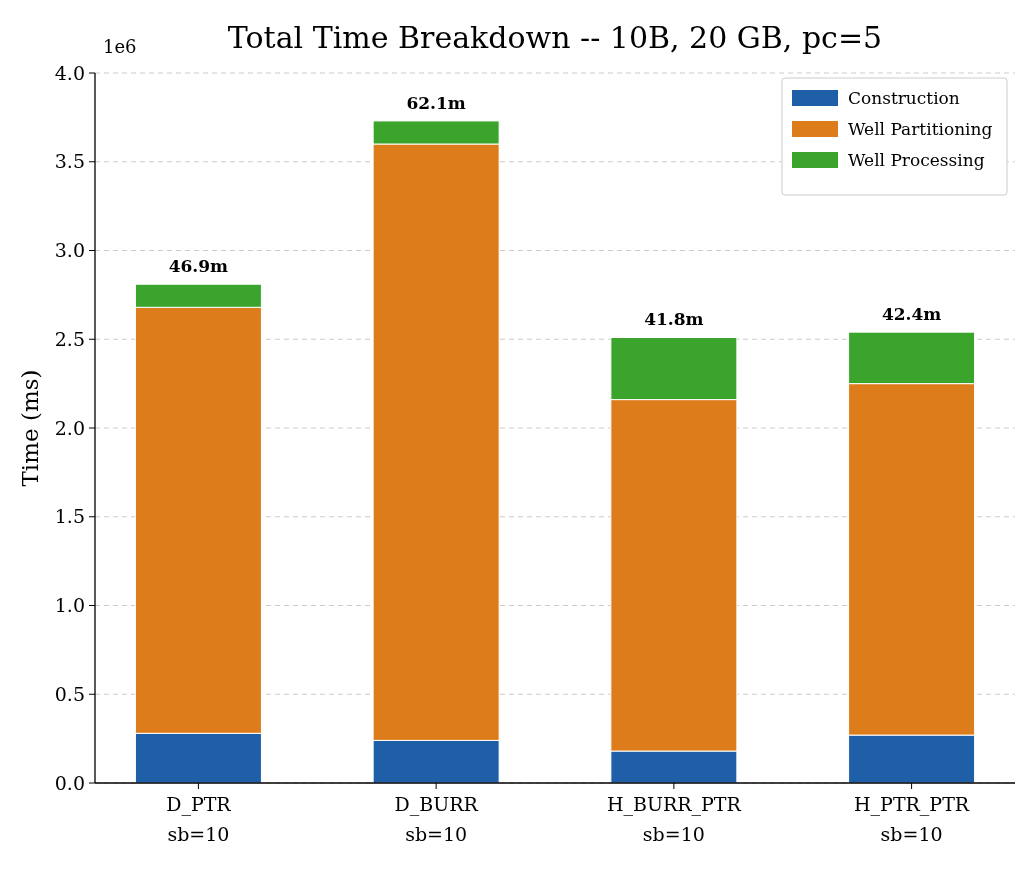 Image resolution: width=1023 pixels, height=882 pixels. Describe the element at coordinates (555, 37) in the screenshot. I see `chart-title: Total Time Breakdown -- 10B, 20 GB, pc=5` at that location.